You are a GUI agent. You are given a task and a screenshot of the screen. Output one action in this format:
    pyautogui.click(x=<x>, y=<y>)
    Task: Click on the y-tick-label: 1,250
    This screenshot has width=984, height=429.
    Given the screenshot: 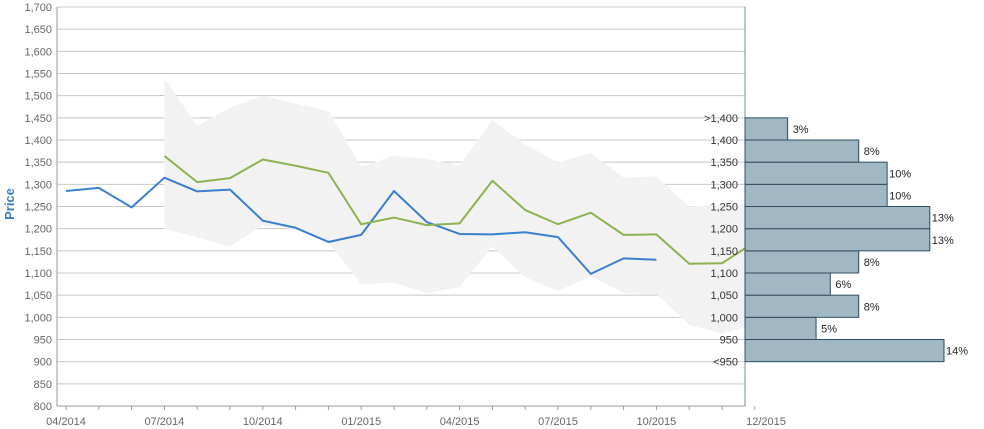 What is the action you would take?
    pyautogui.click(x=38, y=208)
    